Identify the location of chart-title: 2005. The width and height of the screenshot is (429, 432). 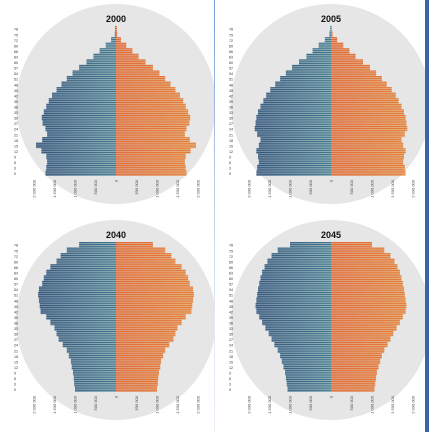
(331, 19).